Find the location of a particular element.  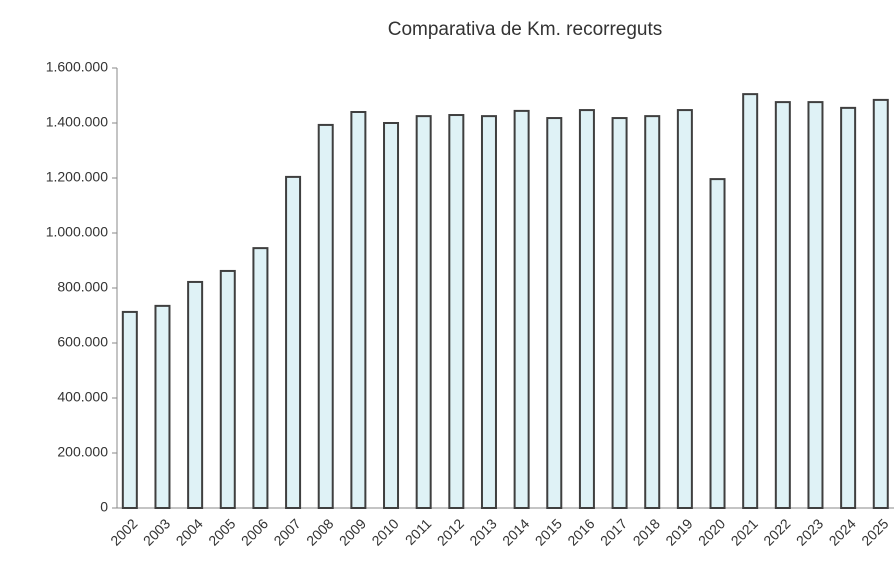

x-tick-label: 2020 is located at coordinates (711, 531).